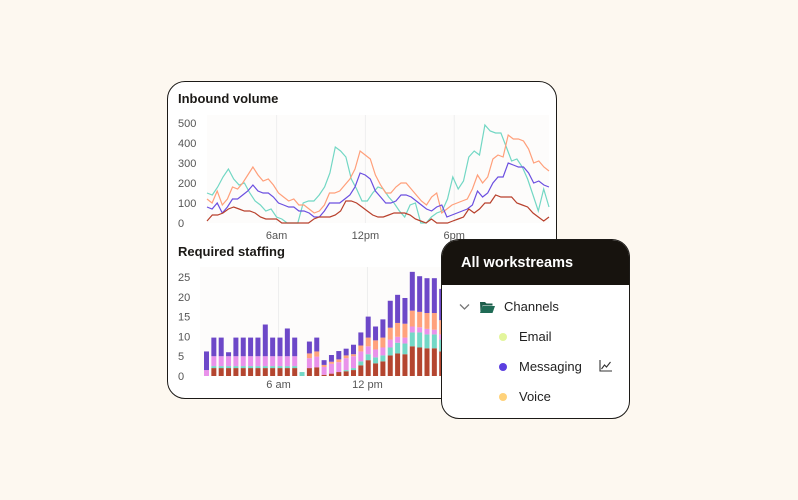 The image size is (798, 500). I want to click on folder-icon, so click(487, 307).